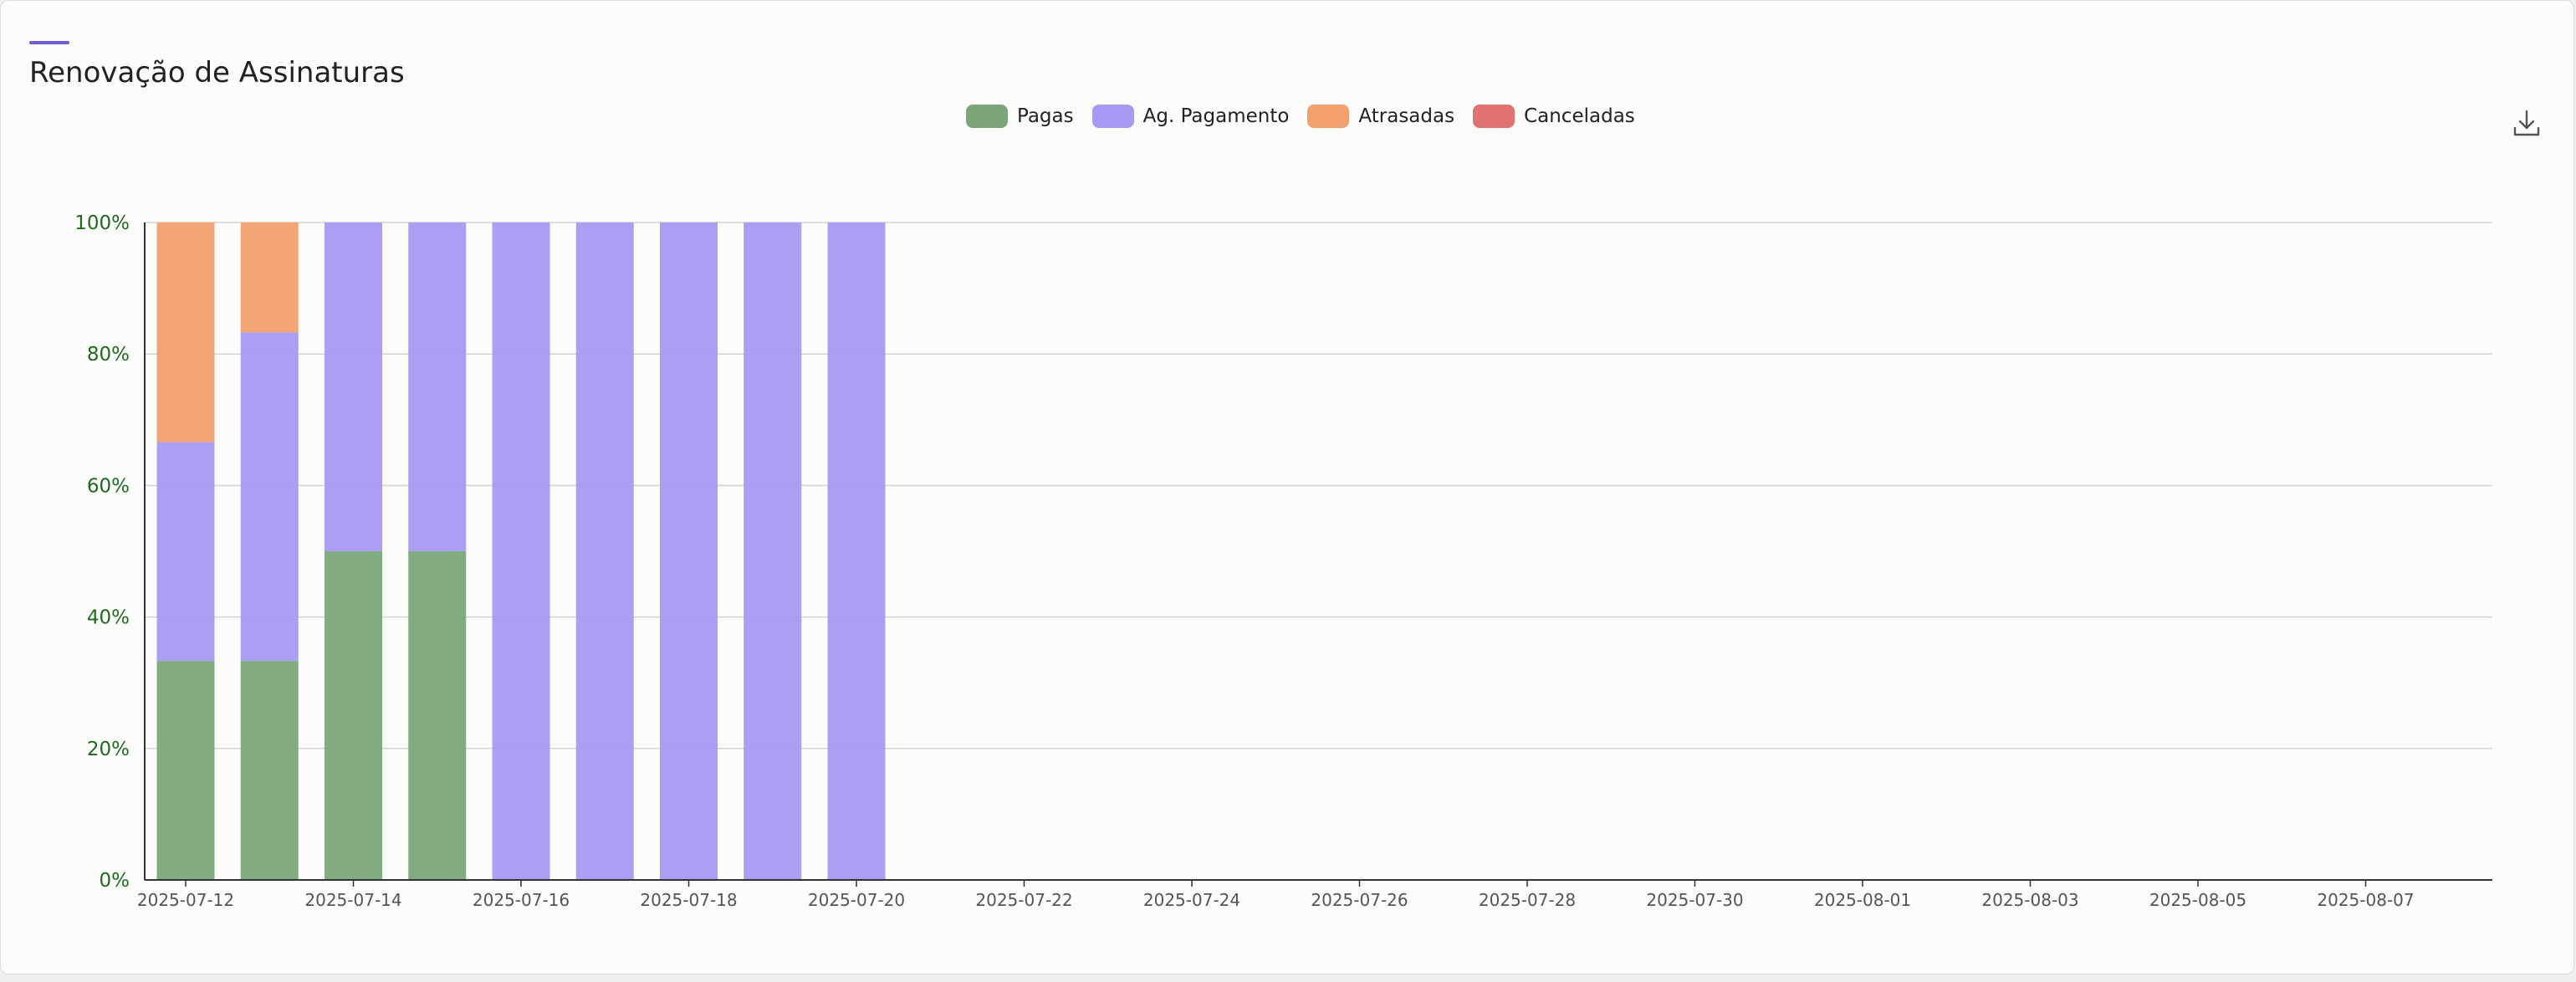  I want to click on y-tick-label: 20%, so click(108, 749).